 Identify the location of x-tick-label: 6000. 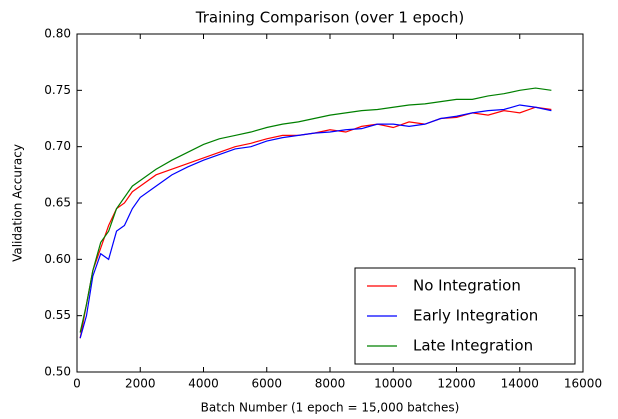
(266, 384).